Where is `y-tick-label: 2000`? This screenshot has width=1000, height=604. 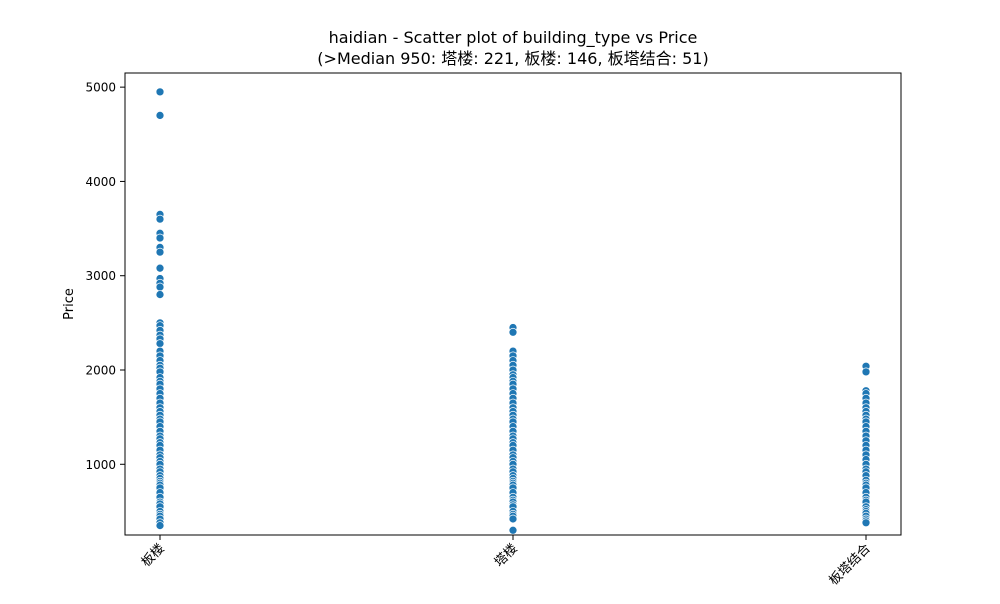 y-tick-label: 2000 is located at coordinates (100, 371).